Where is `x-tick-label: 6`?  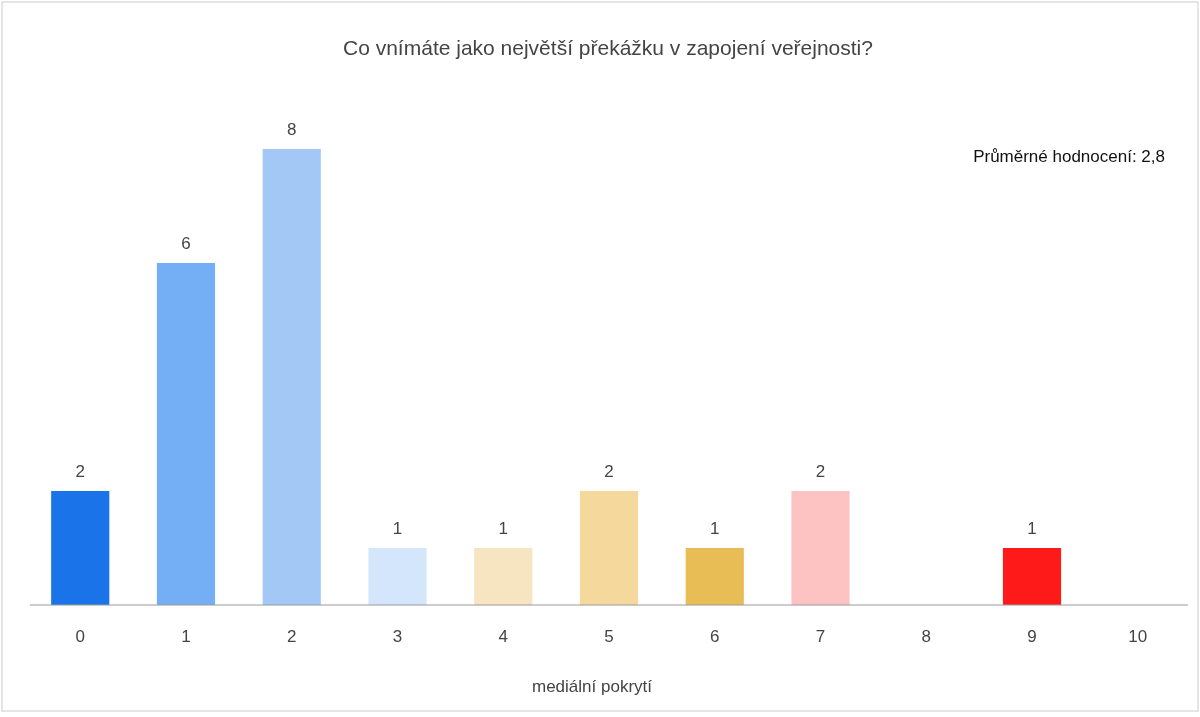 x-tick-label: 6 is located at coordinates (715, 636).